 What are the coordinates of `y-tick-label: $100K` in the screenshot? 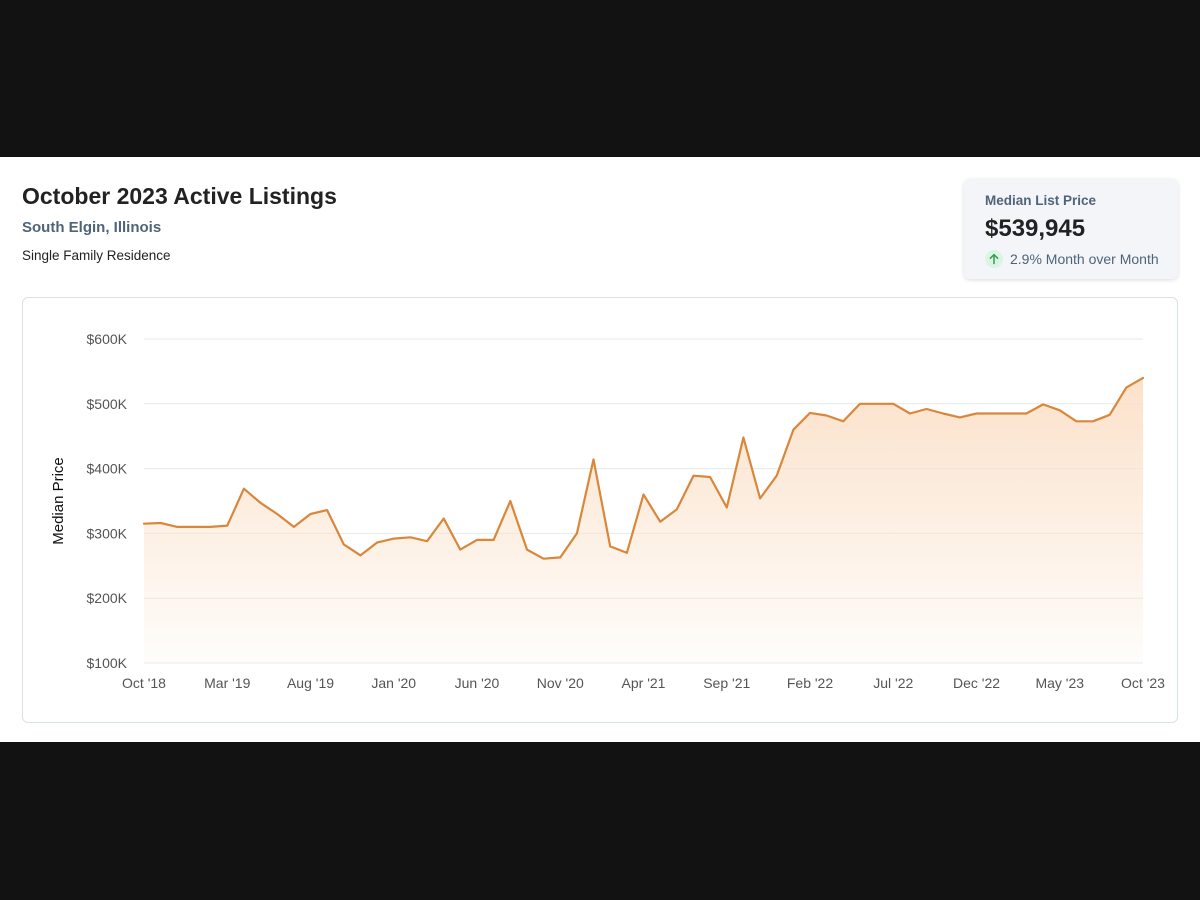 It's located at (107, 663).